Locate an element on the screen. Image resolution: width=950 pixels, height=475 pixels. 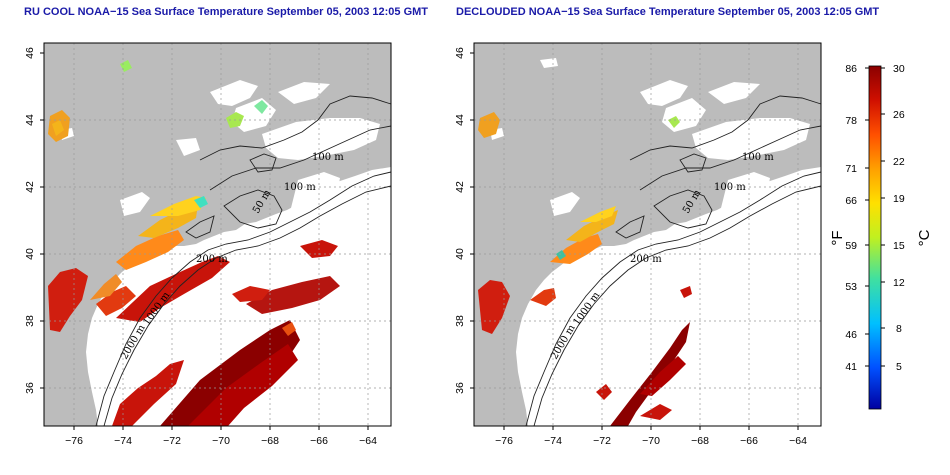
celsius-unit-label: °C is located at coordinates (924, 237).